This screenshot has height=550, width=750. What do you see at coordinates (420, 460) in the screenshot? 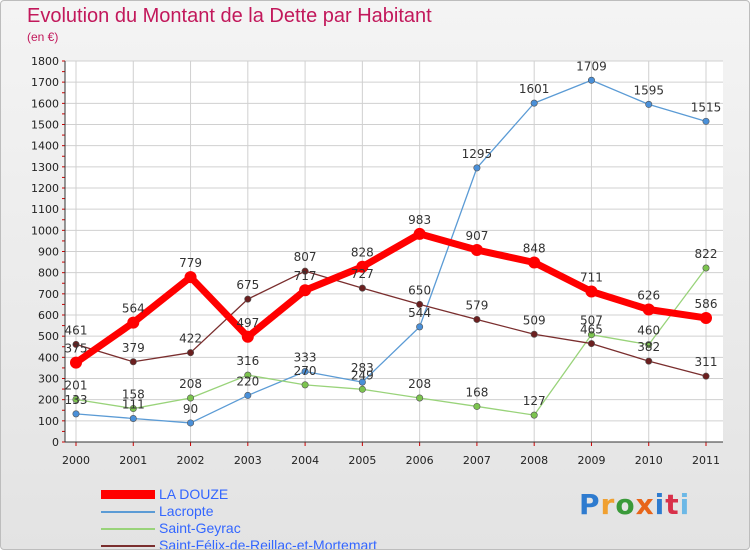
I see `x-tick-label: 2006` at bounding box center [420, 460].